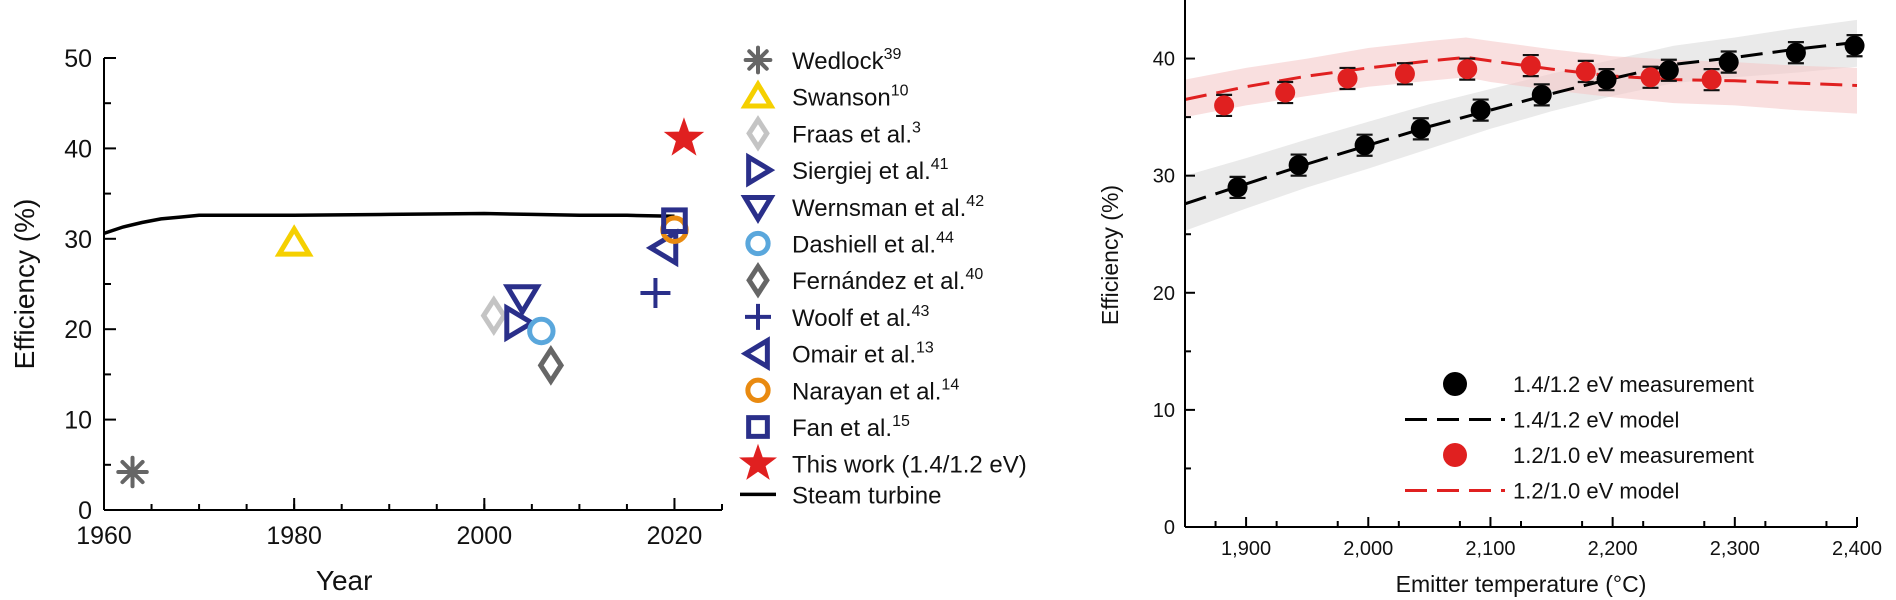 This screenshot has height=600, width=1896. Describe the element at coordinates (909, 465) in the screenshot. I see `legend-label: This work (1.4/1.2 eV)` at that location.